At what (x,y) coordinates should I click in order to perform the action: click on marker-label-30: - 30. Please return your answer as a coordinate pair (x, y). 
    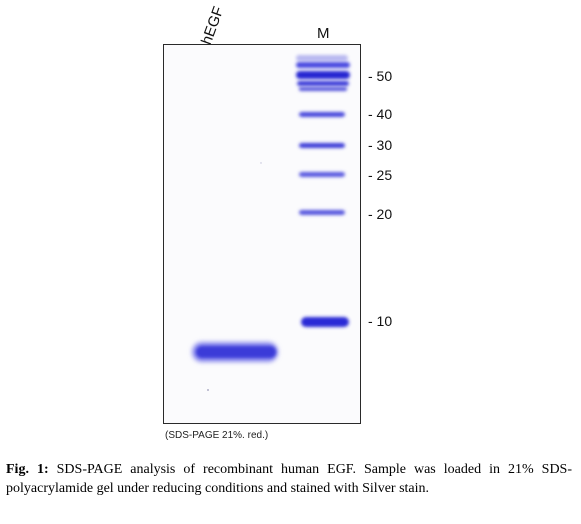
    Looking at the image, I should click on (380, 145).